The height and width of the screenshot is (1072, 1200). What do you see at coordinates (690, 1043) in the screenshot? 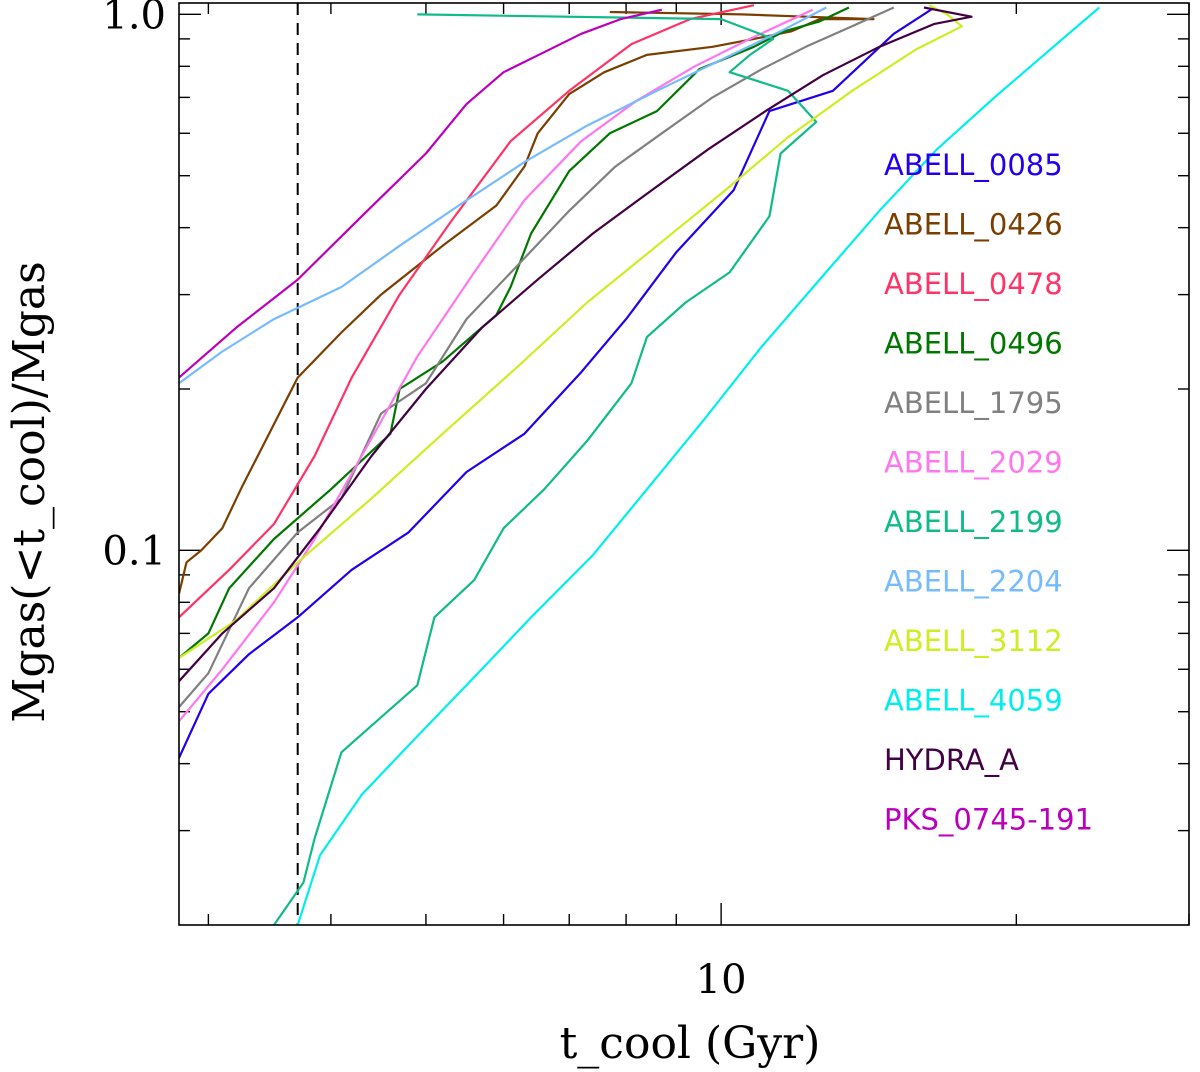
I see `x-axis-label: t_cool (Gyr)` at bounding box center [690, 1043].